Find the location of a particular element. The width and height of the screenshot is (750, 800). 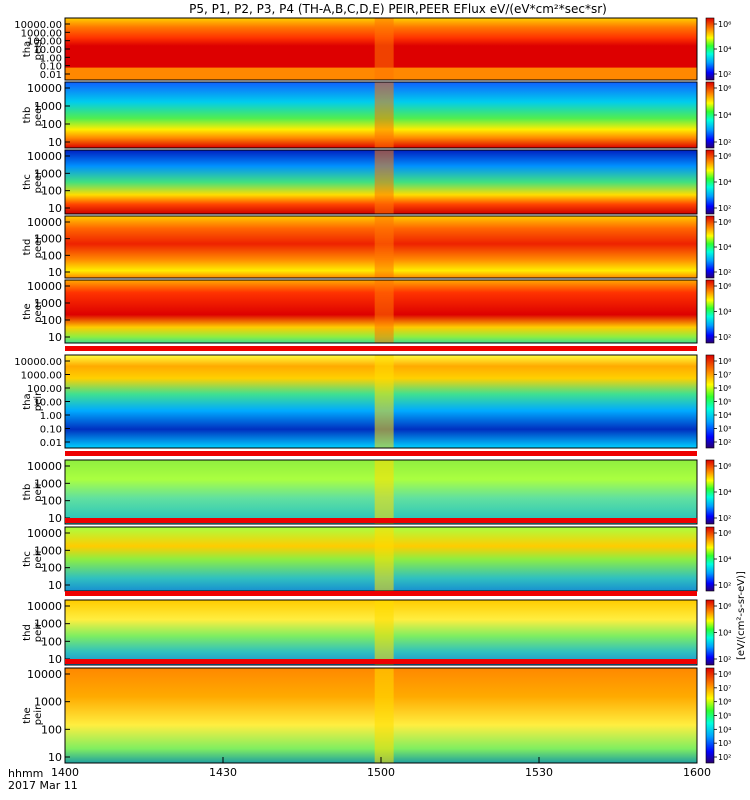

time-axis-label: hhmm is located at coordinates (25, 773).